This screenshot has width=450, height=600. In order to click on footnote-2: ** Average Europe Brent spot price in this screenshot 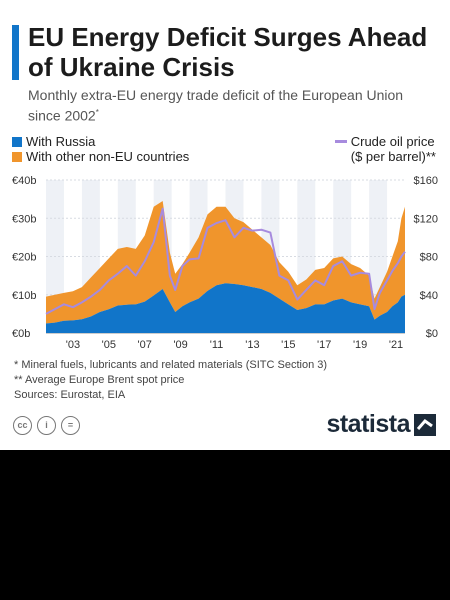, I will do `click(99, 380)`.